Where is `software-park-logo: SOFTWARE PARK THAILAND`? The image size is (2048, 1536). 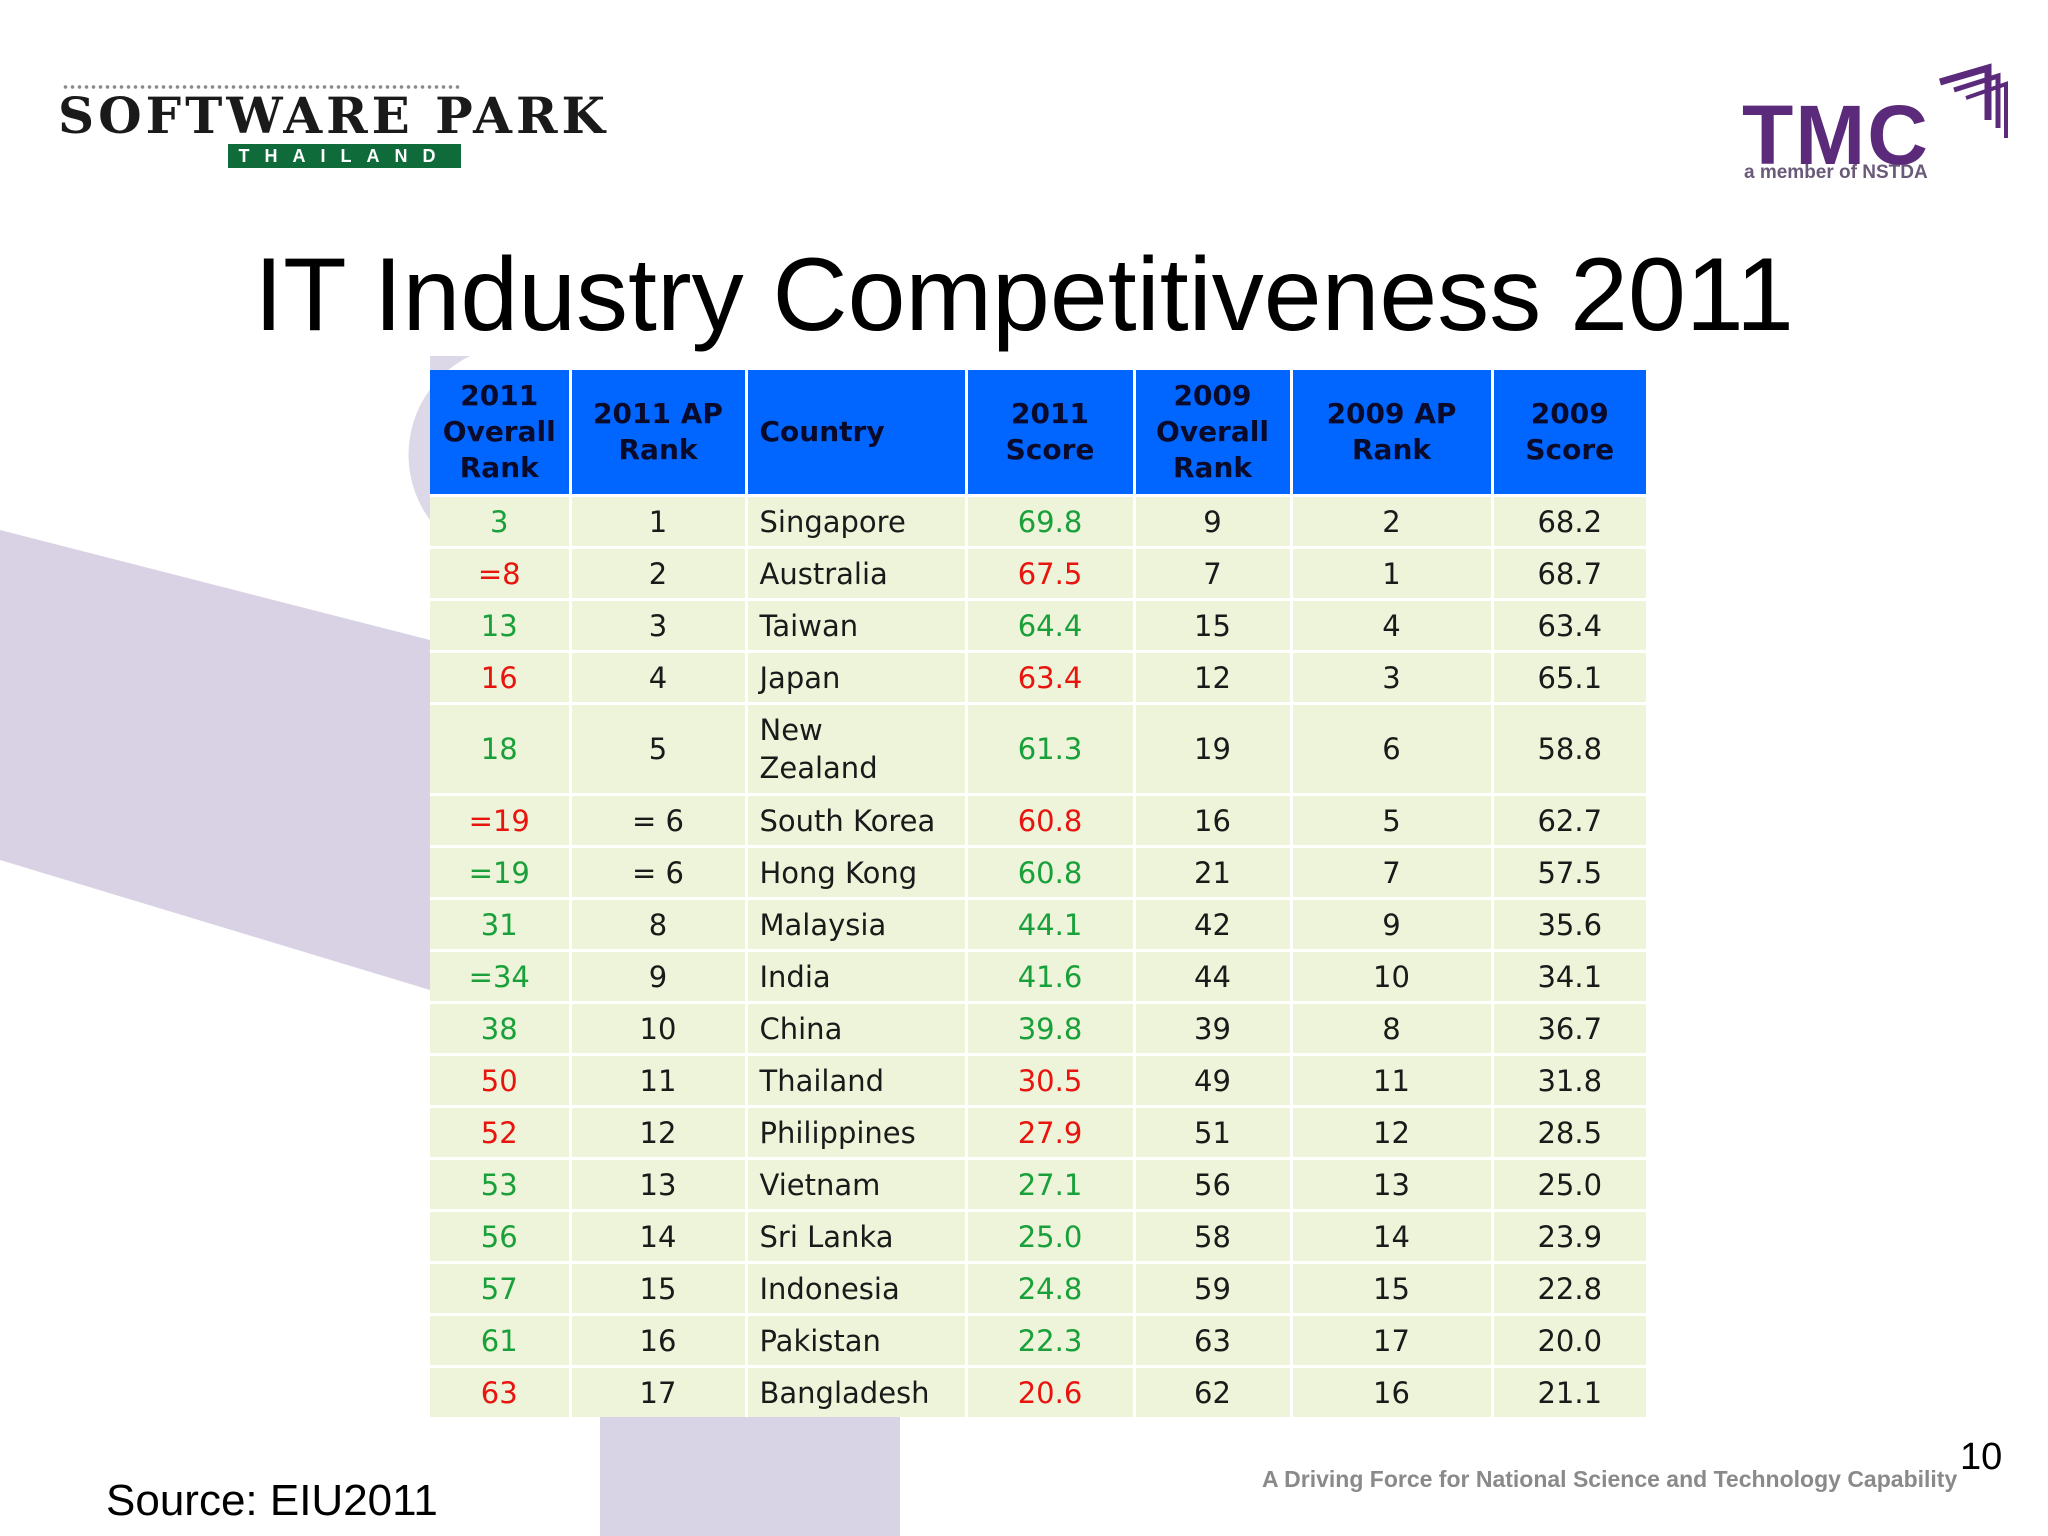
software-park-logo: SOFTWARE PARK THAILAND is located at coordinates (333, 126).